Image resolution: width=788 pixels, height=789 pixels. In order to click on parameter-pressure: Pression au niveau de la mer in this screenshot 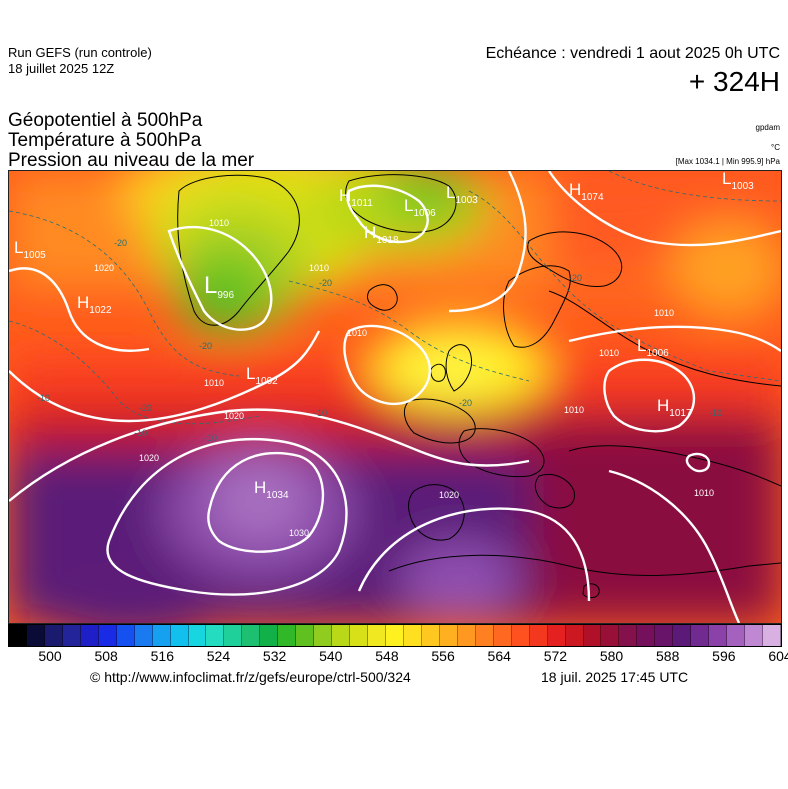, I will do `click(131, 160)`.